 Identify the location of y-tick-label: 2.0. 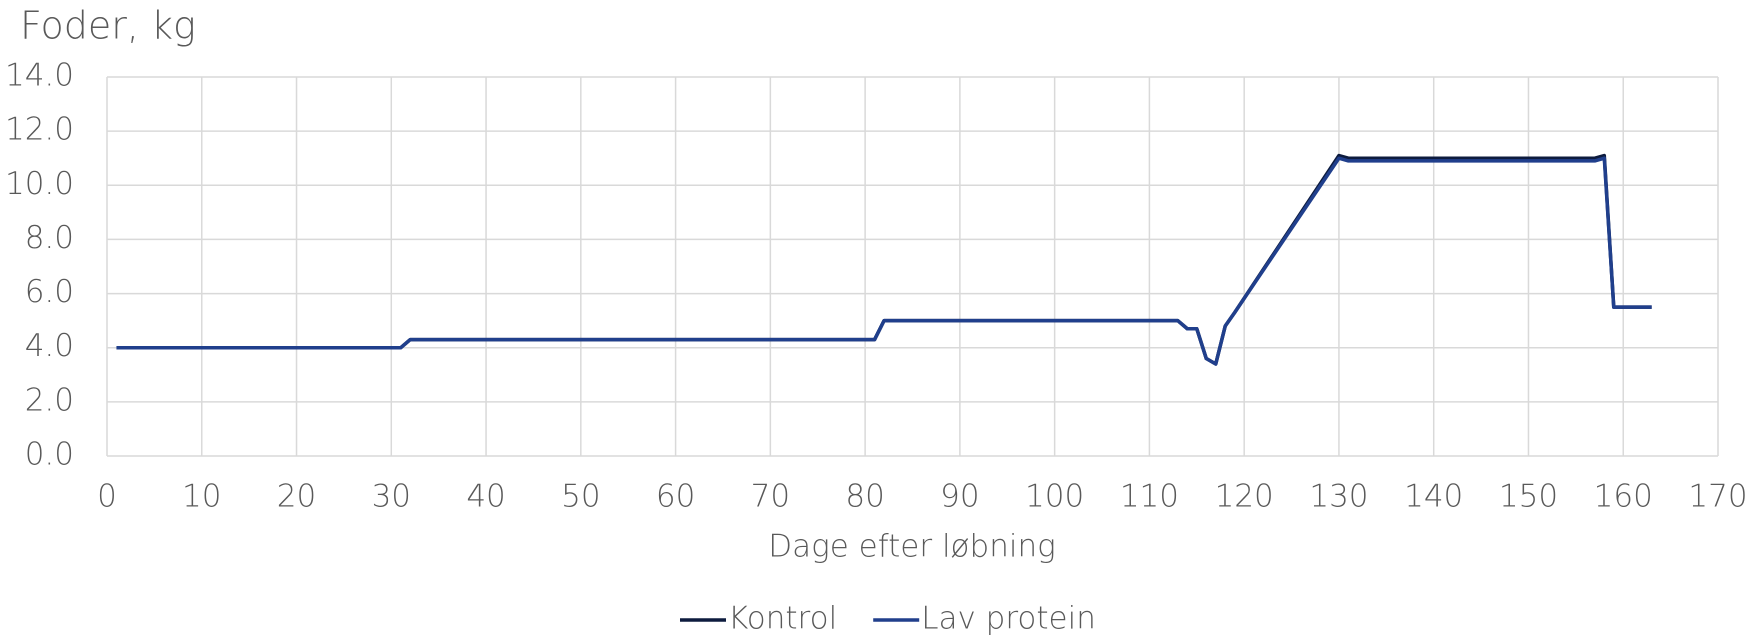
(49, 400).